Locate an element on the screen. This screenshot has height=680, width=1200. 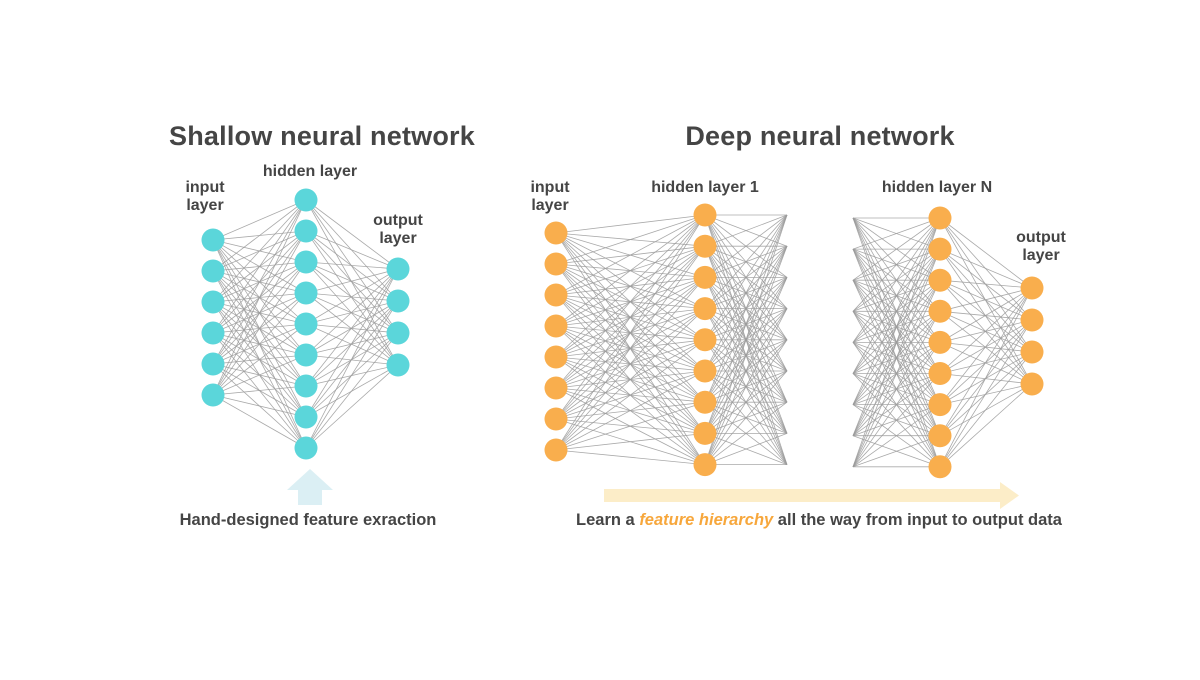
deep-caption-prefix: Learn a is located at coordinates (608, 520).